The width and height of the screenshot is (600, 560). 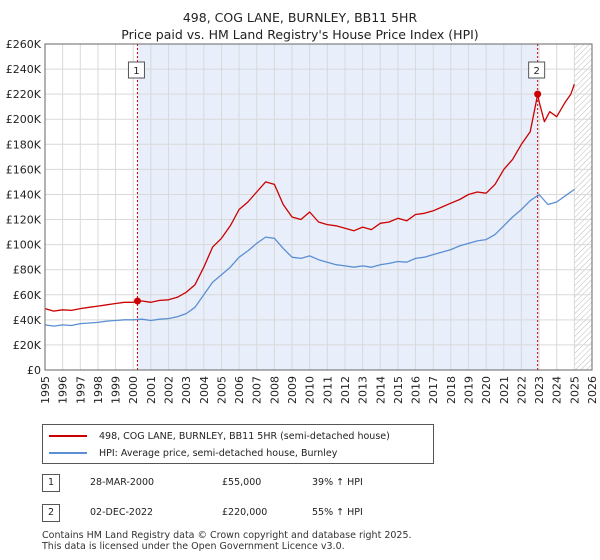 I want to click on transaction-number: 1, so click(x=51, y=483).